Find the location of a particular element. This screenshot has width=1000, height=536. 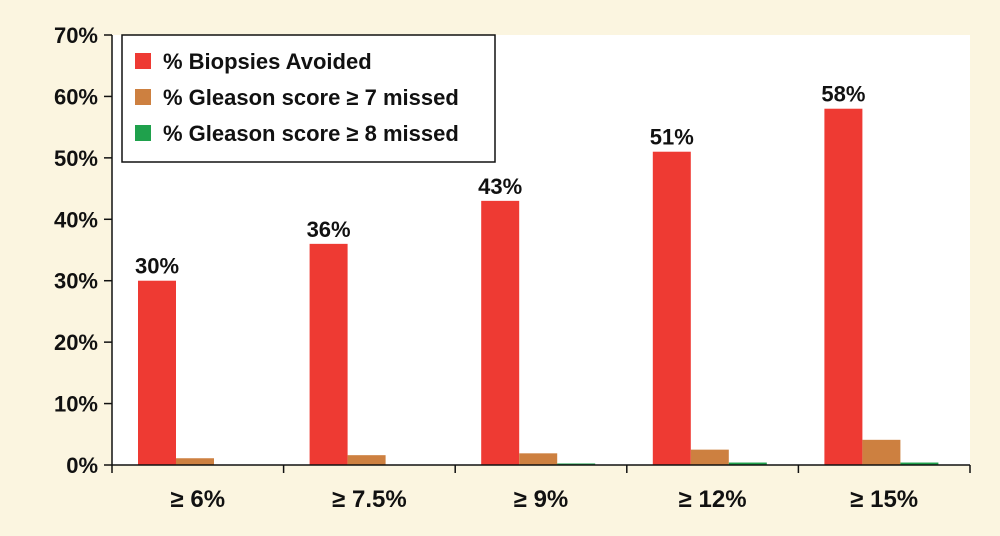

data-label: 36% is located at coordinates (329, 229).